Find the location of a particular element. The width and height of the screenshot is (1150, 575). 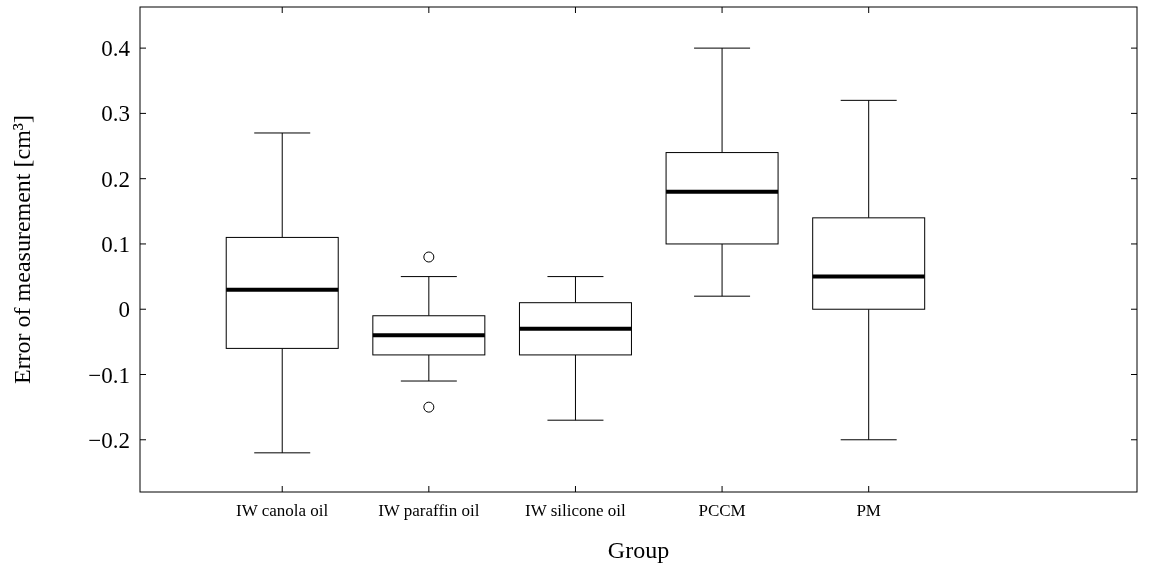

x-axis-title: Group is located at coordinates (638, 550).